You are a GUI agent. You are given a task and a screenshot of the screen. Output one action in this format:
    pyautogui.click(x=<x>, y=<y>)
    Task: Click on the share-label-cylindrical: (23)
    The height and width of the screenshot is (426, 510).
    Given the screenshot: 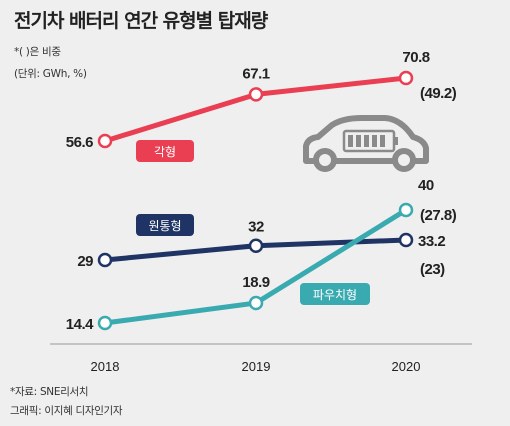 What is the action you would take?
    pyautogui.click(x=432, y=269)
    